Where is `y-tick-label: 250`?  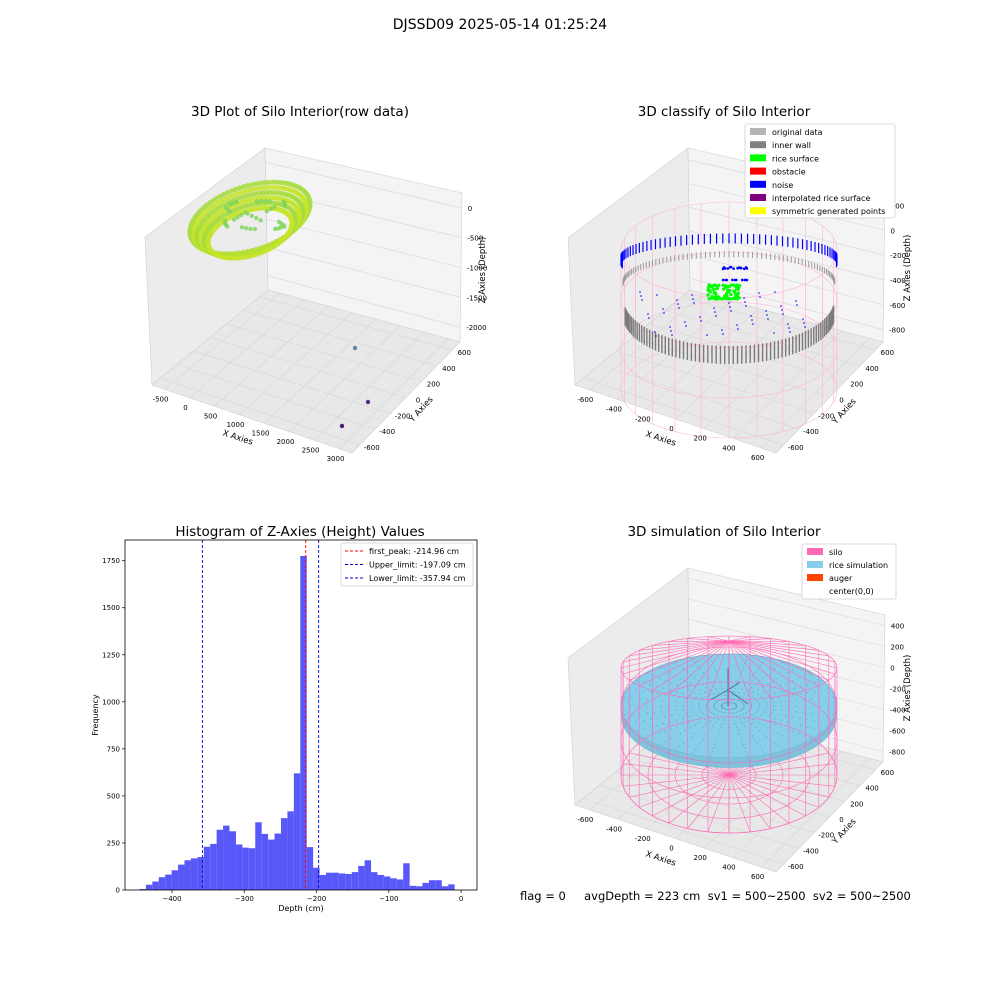
y-tick-label: 250 is located at coordinates (113, 843).